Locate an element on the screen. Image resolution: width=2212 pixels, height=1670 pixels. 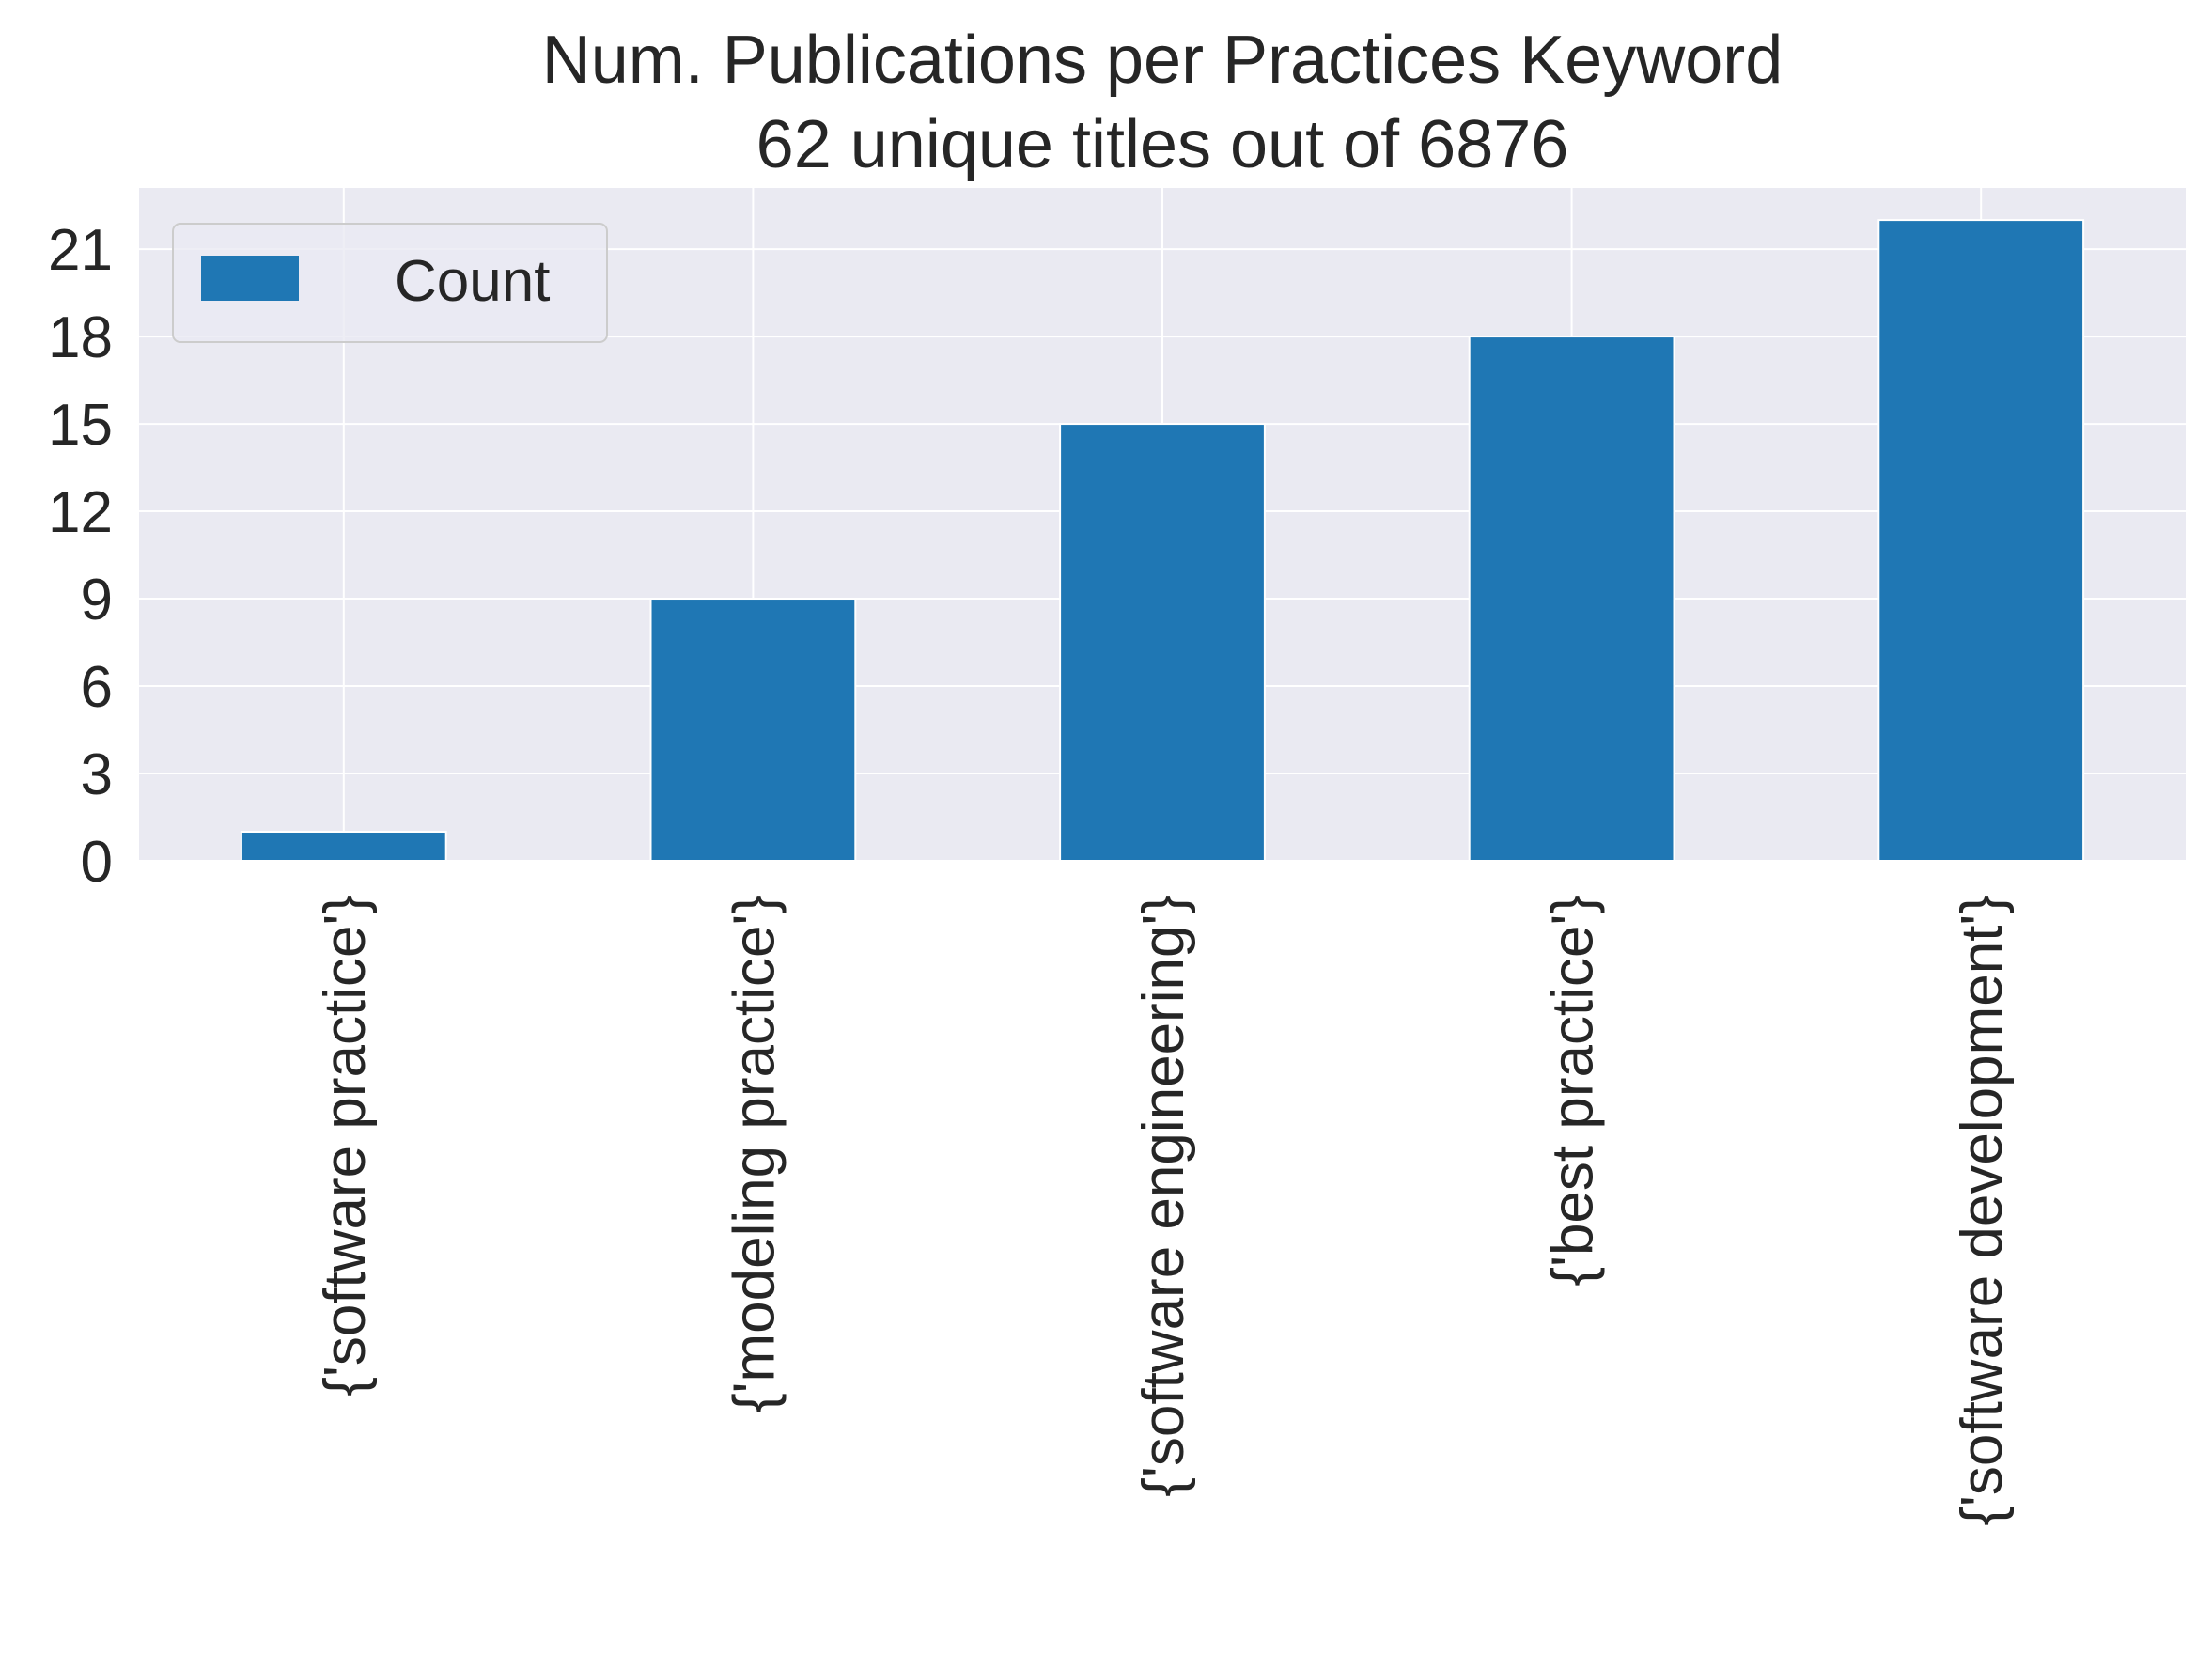
y-tick-label: 21 is located at coordinates (80, 250).